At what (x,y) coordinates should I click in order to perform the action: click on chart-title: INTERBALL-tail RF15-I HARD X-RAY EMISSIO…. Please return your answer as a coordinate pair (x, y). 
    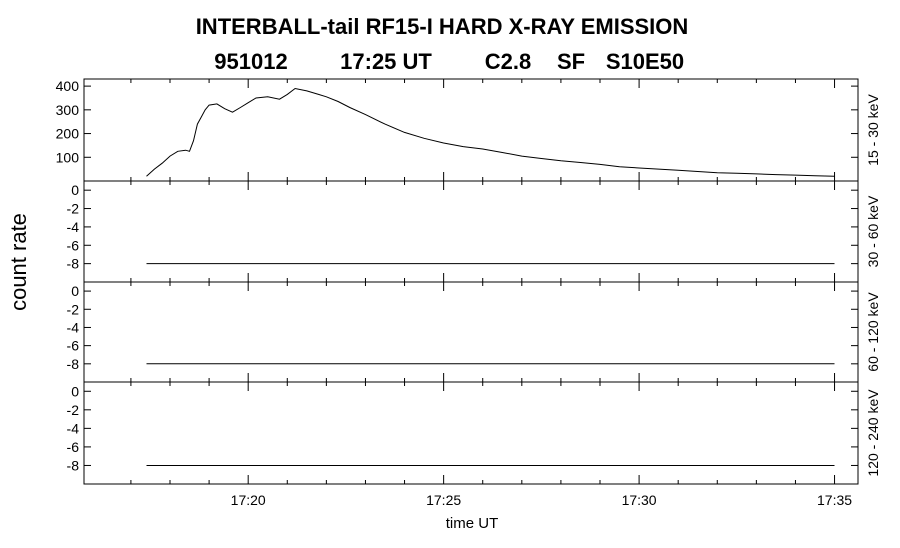
    Looking at the image, I should click on (442, 26).